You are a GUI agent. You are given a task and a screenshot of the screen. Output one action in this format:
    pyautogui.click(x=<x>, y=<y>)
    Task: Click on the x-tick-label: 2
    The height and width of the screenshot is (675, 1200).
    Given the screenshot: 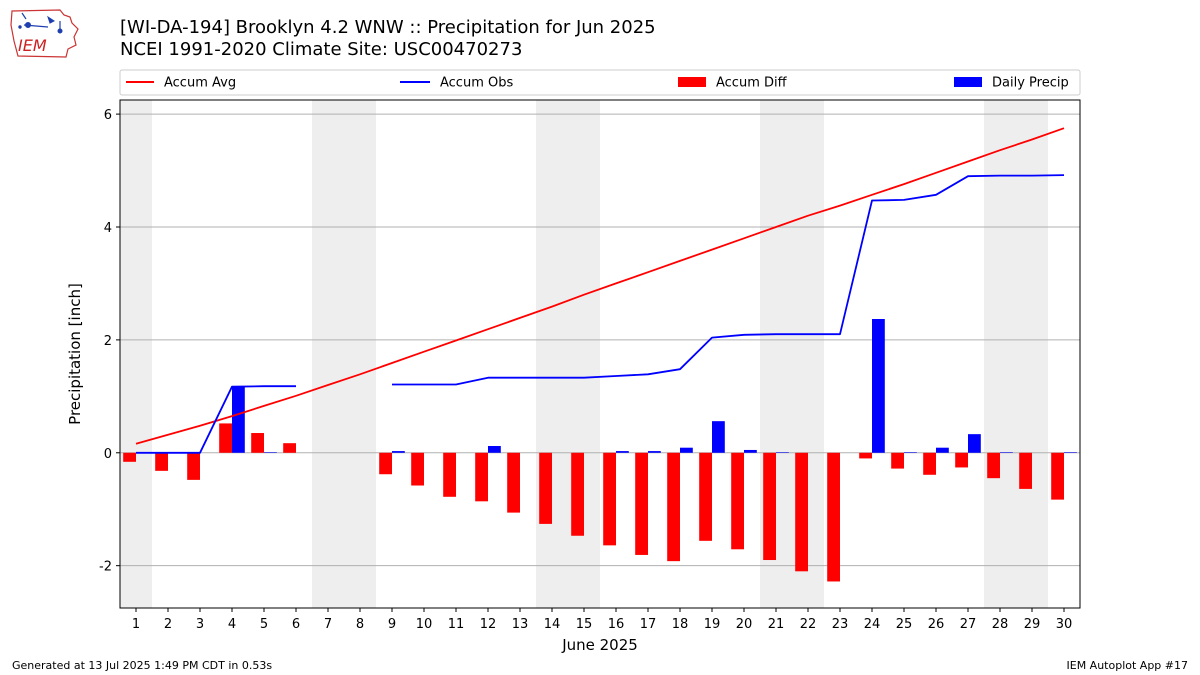 What is the action you would take?
    pyautogui.click(x=168, y=624)
    